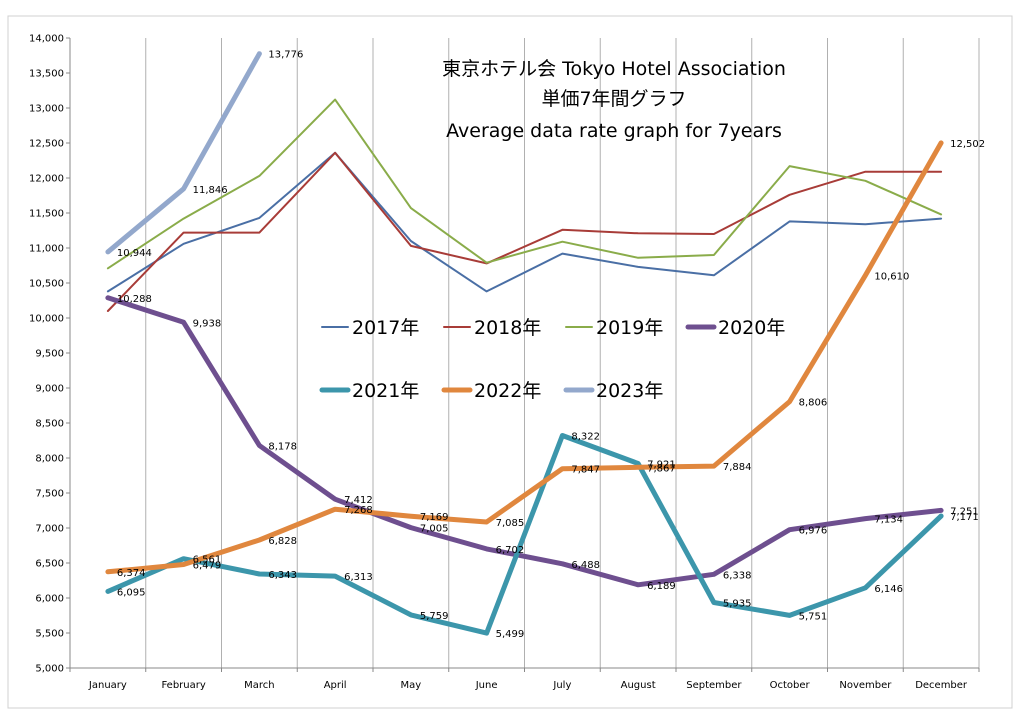 This screenshot has height=724, width=1024. I want to click on legend-label-2021: 2021年, so click(385, 391).